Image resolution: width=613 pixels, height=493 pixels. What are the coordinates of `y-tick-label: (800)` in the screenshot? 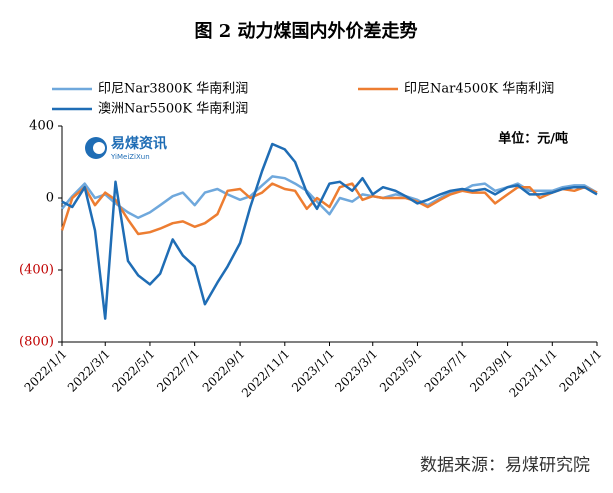 It's located at (36, 342).